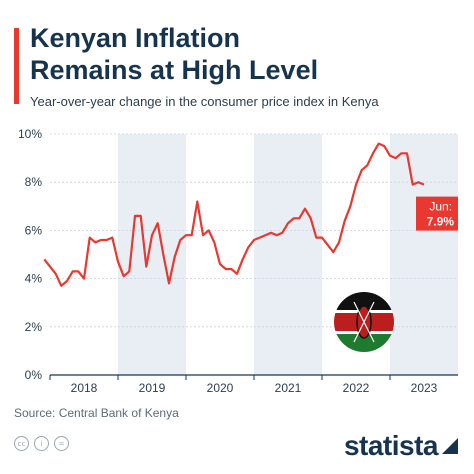  I want to click on statista-logo: statista, so click(401, 446).